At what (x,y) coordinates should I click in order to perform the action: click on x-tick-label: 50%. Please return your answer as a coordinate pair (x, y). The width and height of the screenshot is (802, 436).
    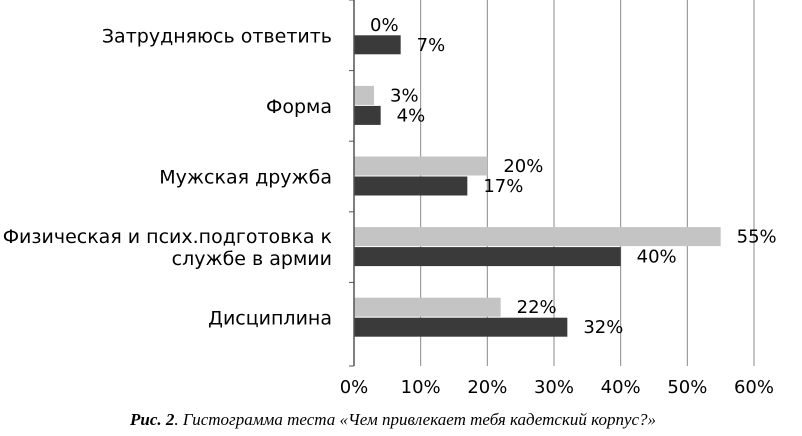
    Looking at the image, I should click on (687, 387).